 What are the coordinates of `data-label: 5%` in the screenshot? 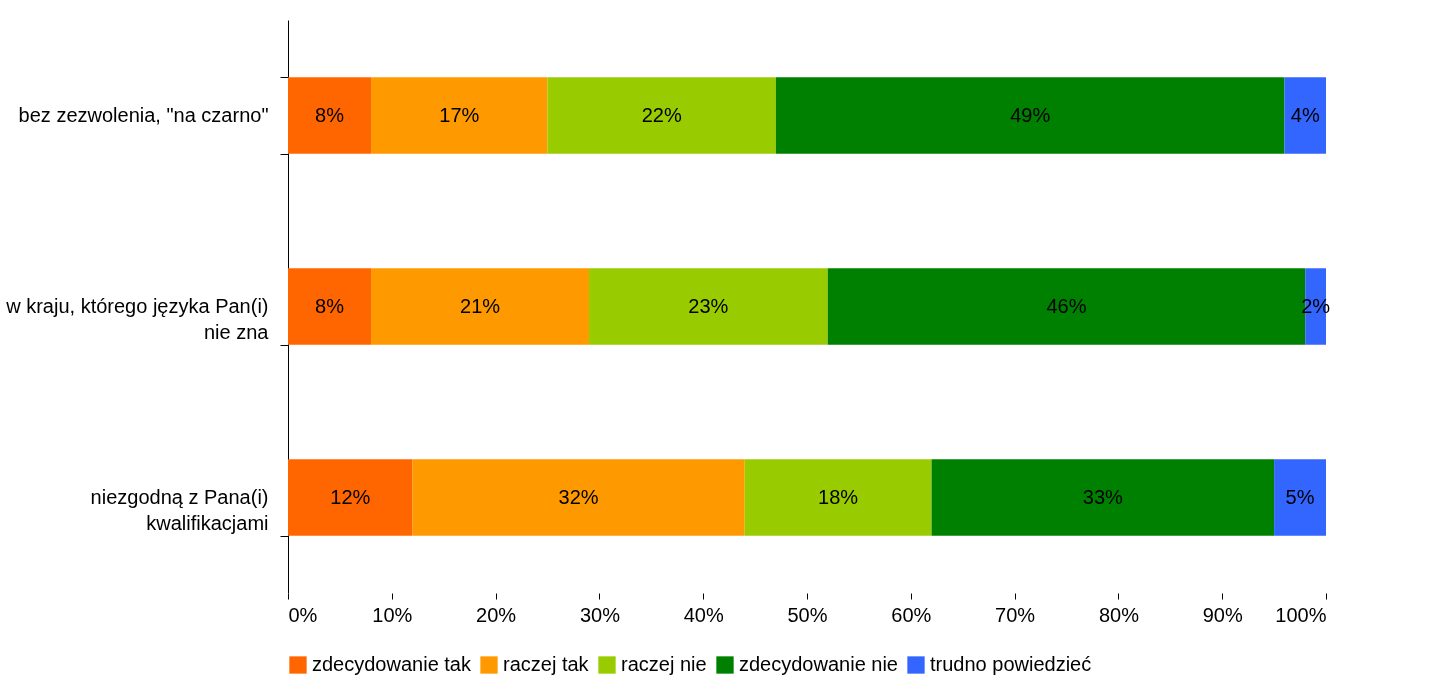 It's located at (1300, 496).